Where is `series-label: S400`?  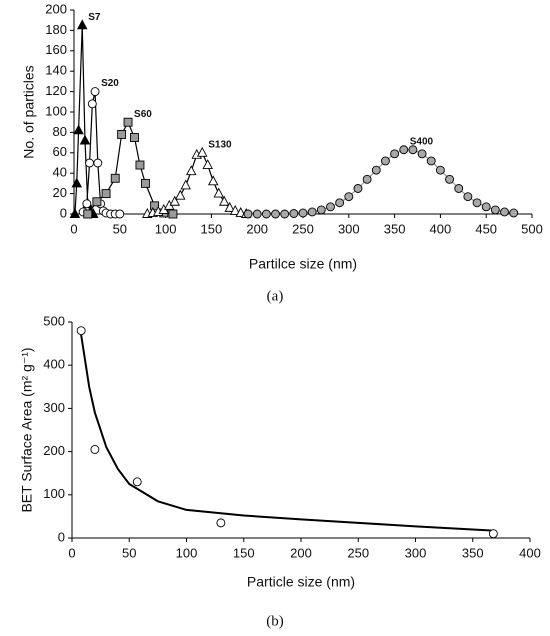 series-label: S400 is located at coordinates (422, 141).